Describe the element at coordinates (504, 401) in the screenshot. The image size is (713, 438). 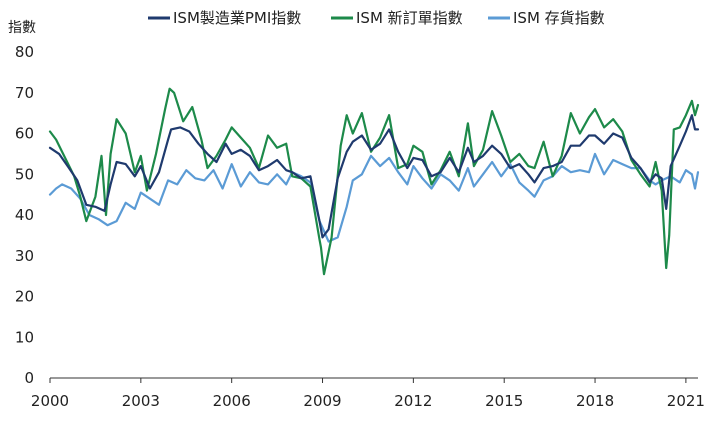
I see `x-tick-label: 2015` at that location.